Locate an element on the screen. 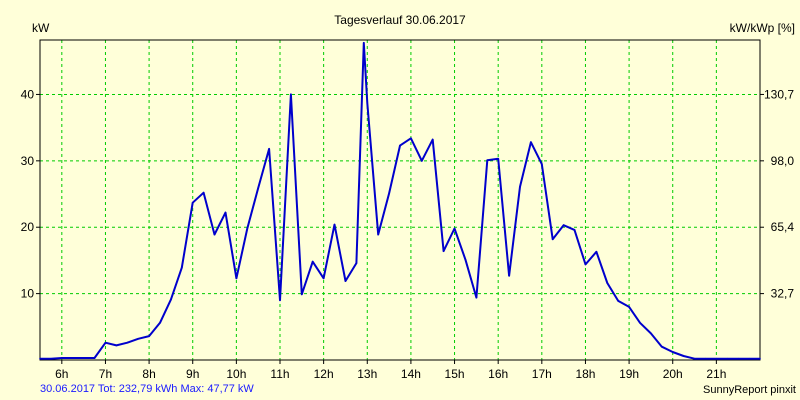 The image size is (800, 400). x-tick-label: 17h is located at coordinates (542, 374).